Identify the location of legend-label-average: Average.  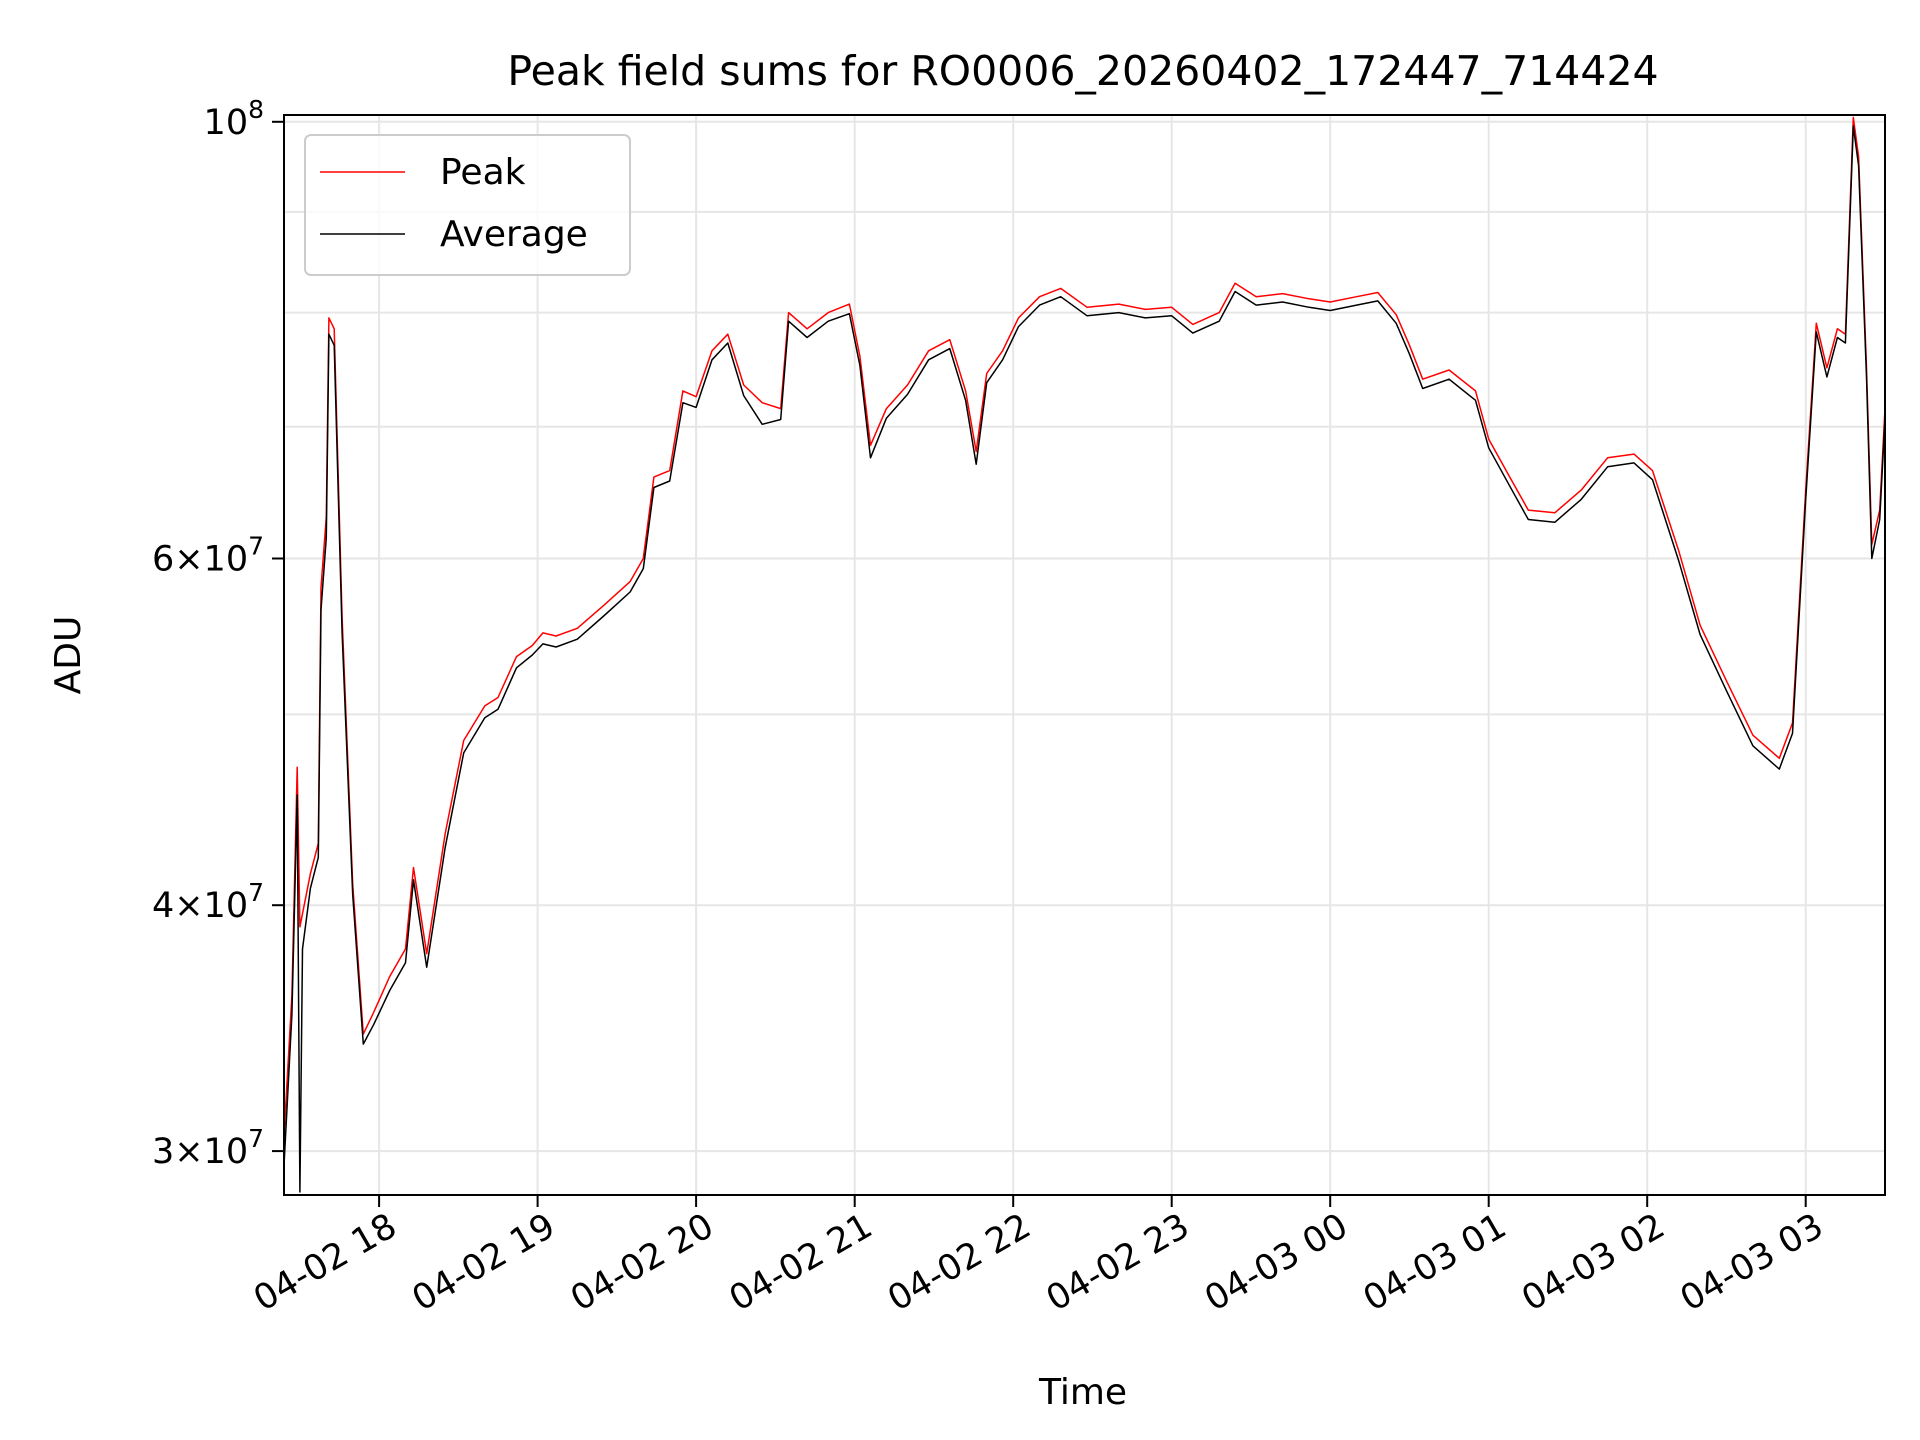
(514, 234).